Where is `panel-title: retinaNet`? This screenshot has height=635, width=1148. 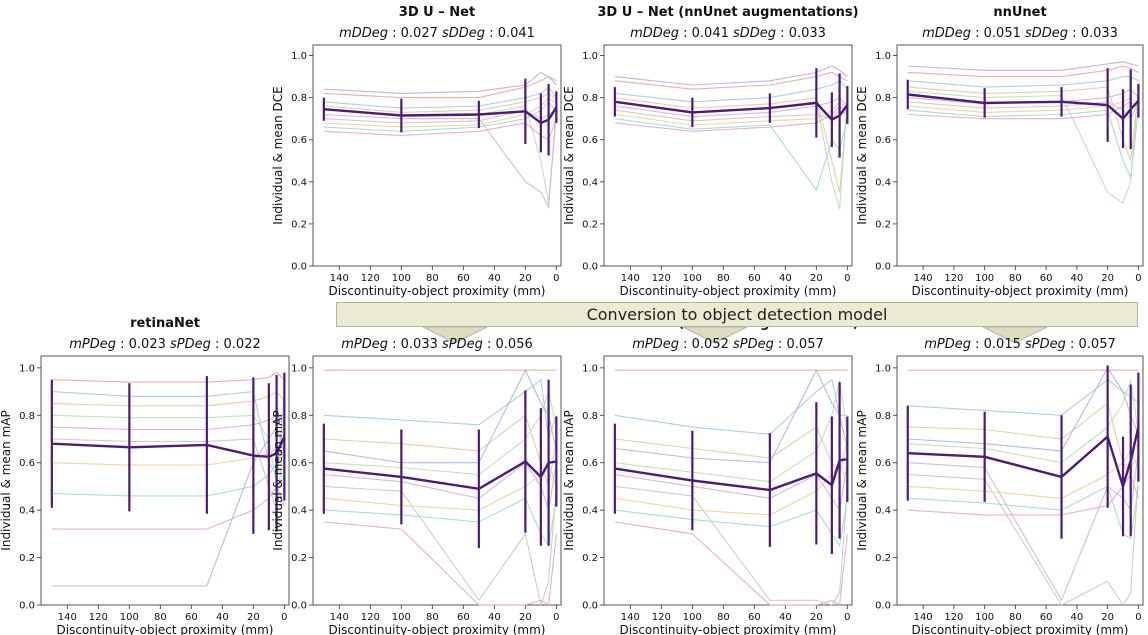 panel-title: retinaNet is located at coordinates (165, 323).